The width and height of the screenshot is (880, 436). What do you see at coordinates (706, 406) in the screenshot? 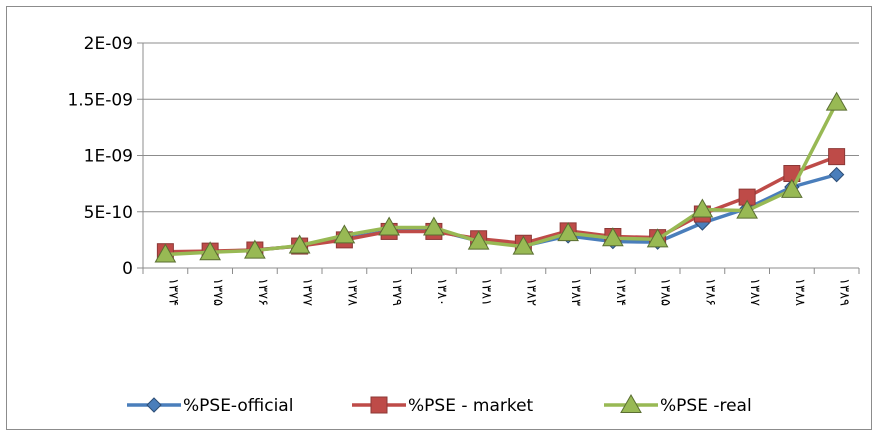
I see `legend-label-pse-real: %PSE -real` at bounding box center [706, 406].